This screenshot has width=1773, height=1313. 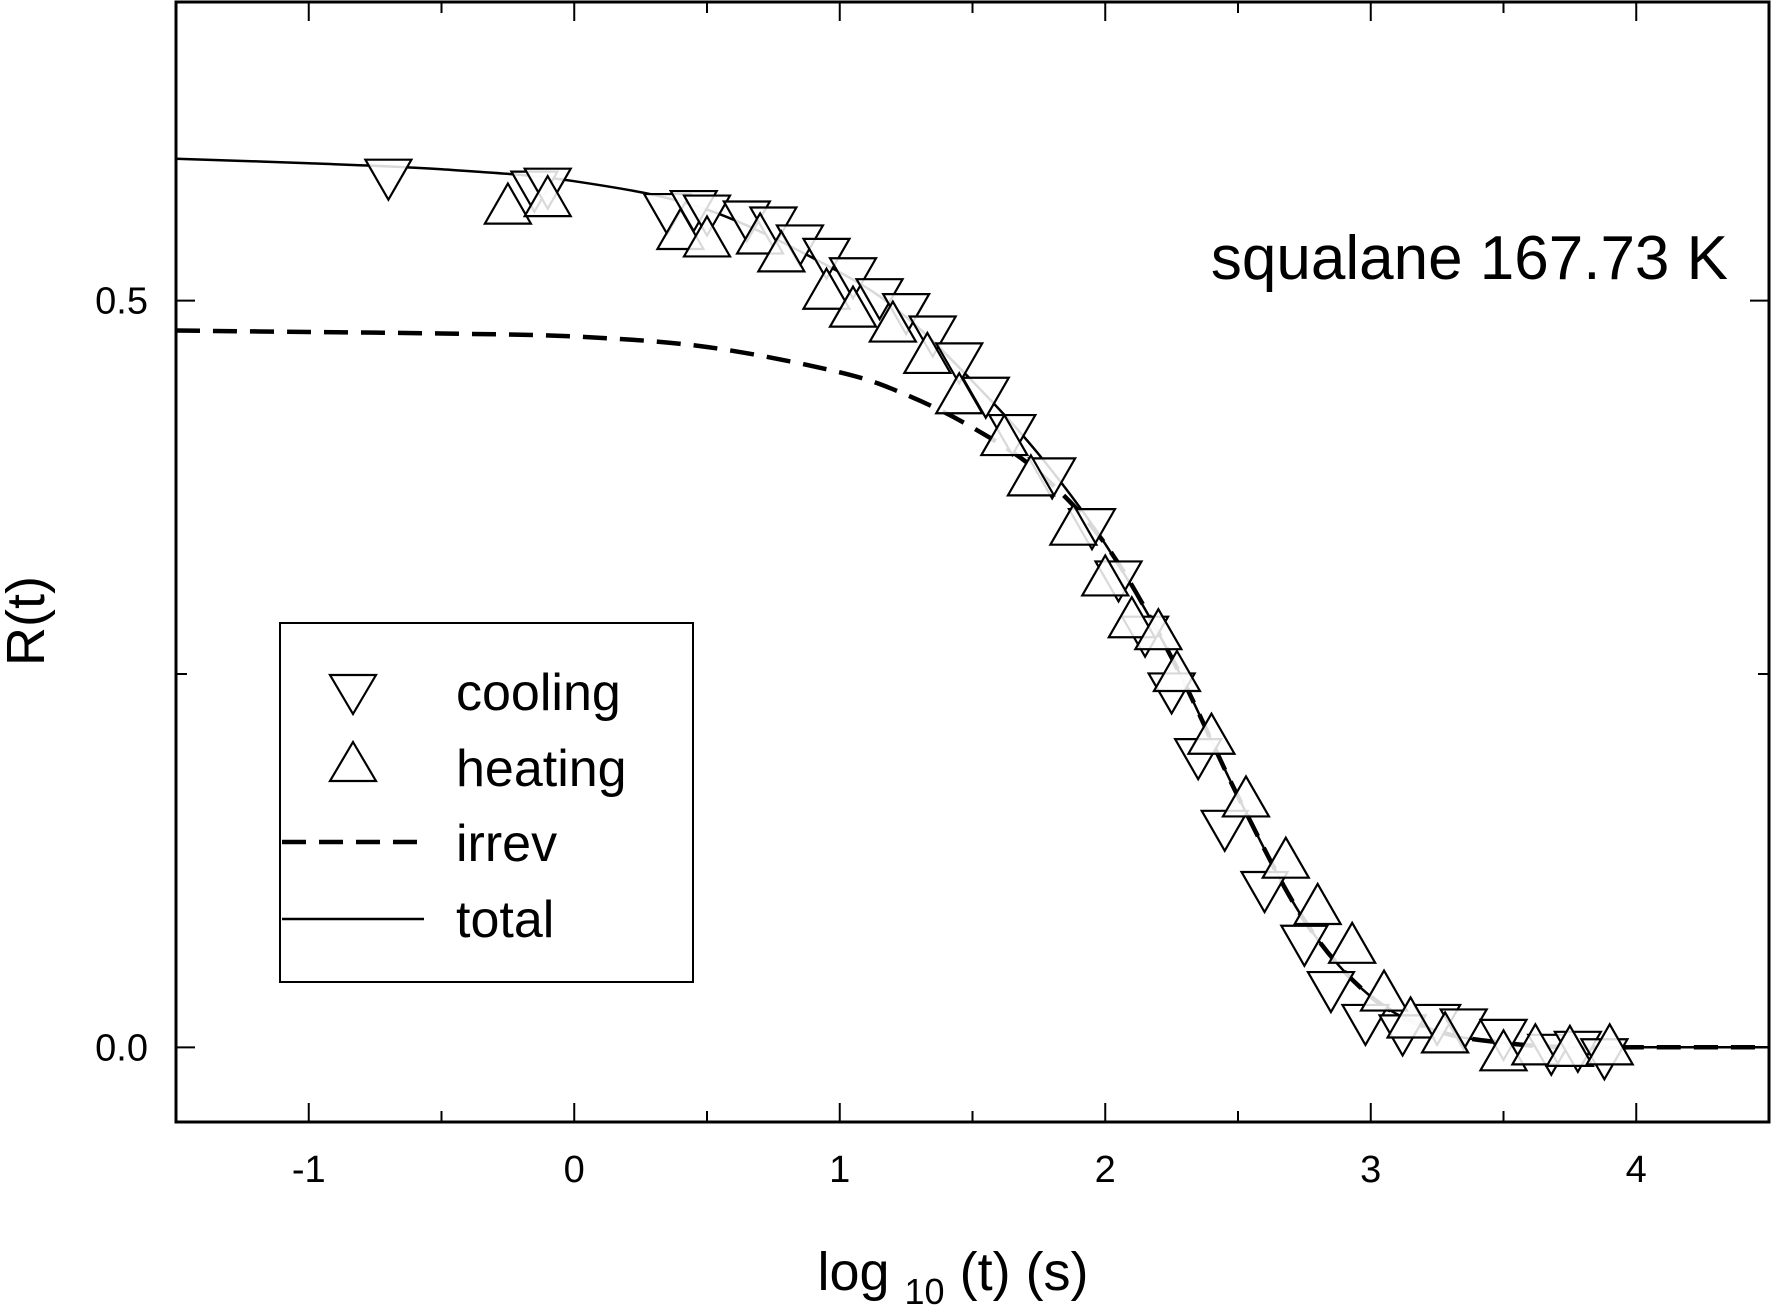 I want to click on y-tick-label: 0.5, so click(x=121, y=302).